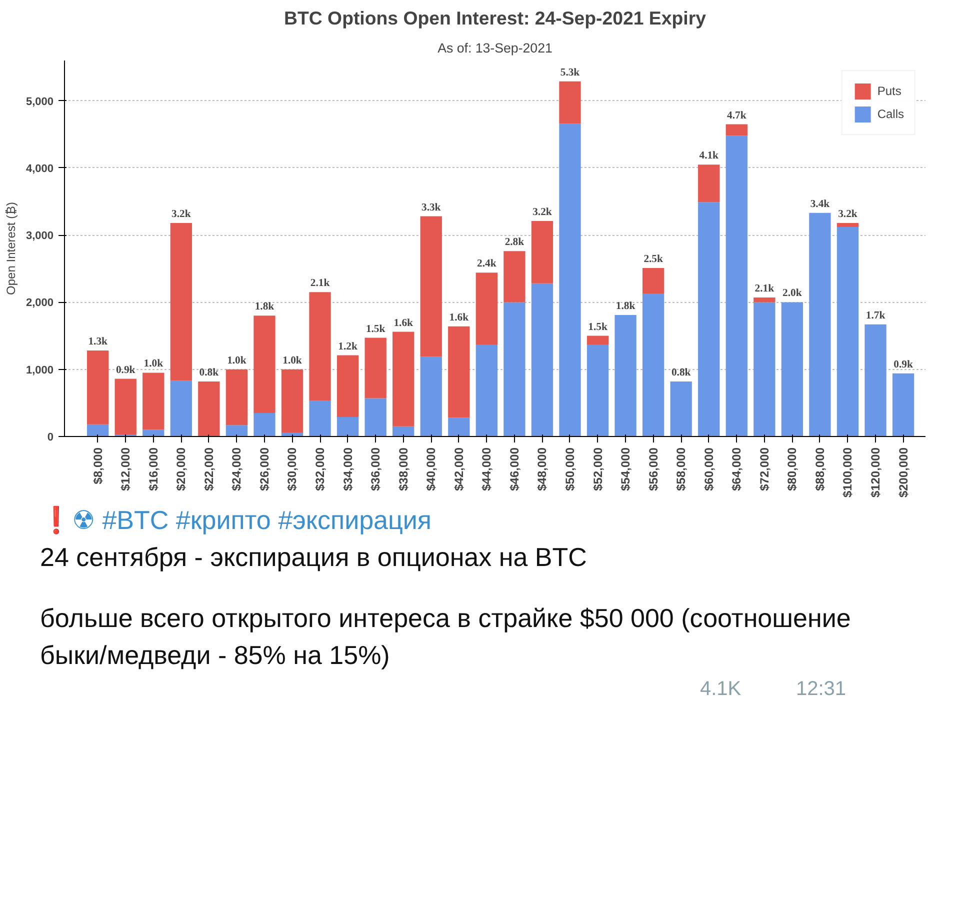 This screenshot has width=955, height=909. What do you see at coordinates (236, 520) in the screenshot?
I see `text: ❗☢ #BTC #крипто #экспирация` at bounding box center [236, 520].